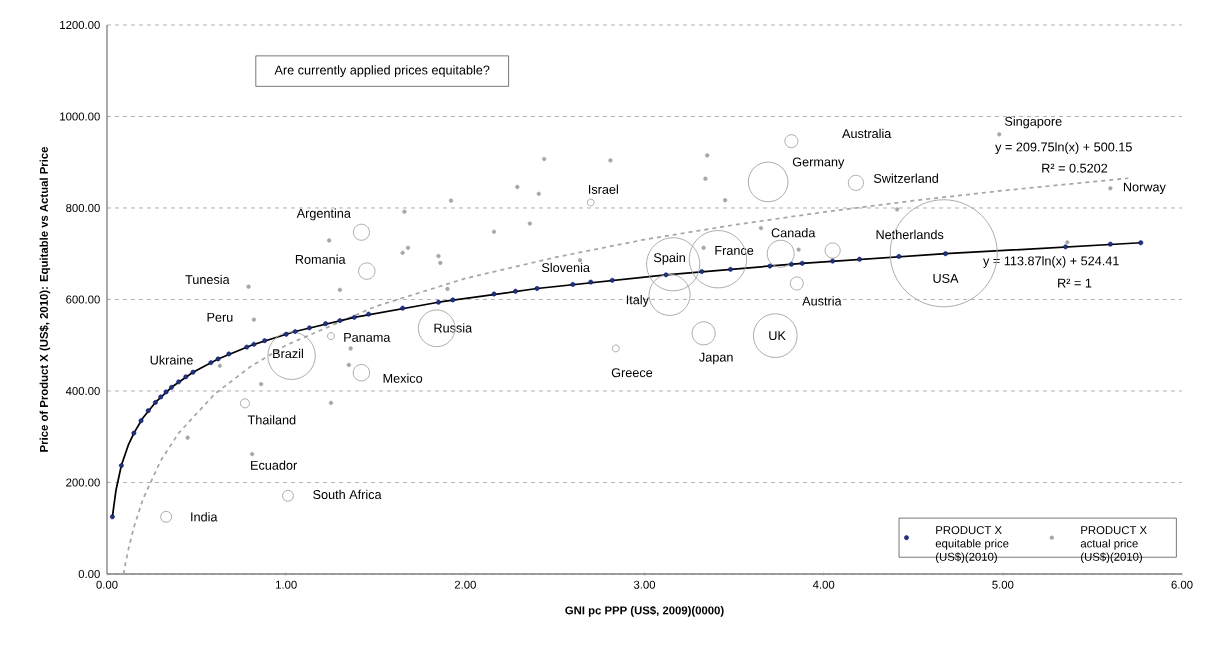 The height and width of the screenshot is (655, 1207). Describe the element at coordinates (1075, 283) in the screenshot. I see `annotation: R² = 1` at that location.